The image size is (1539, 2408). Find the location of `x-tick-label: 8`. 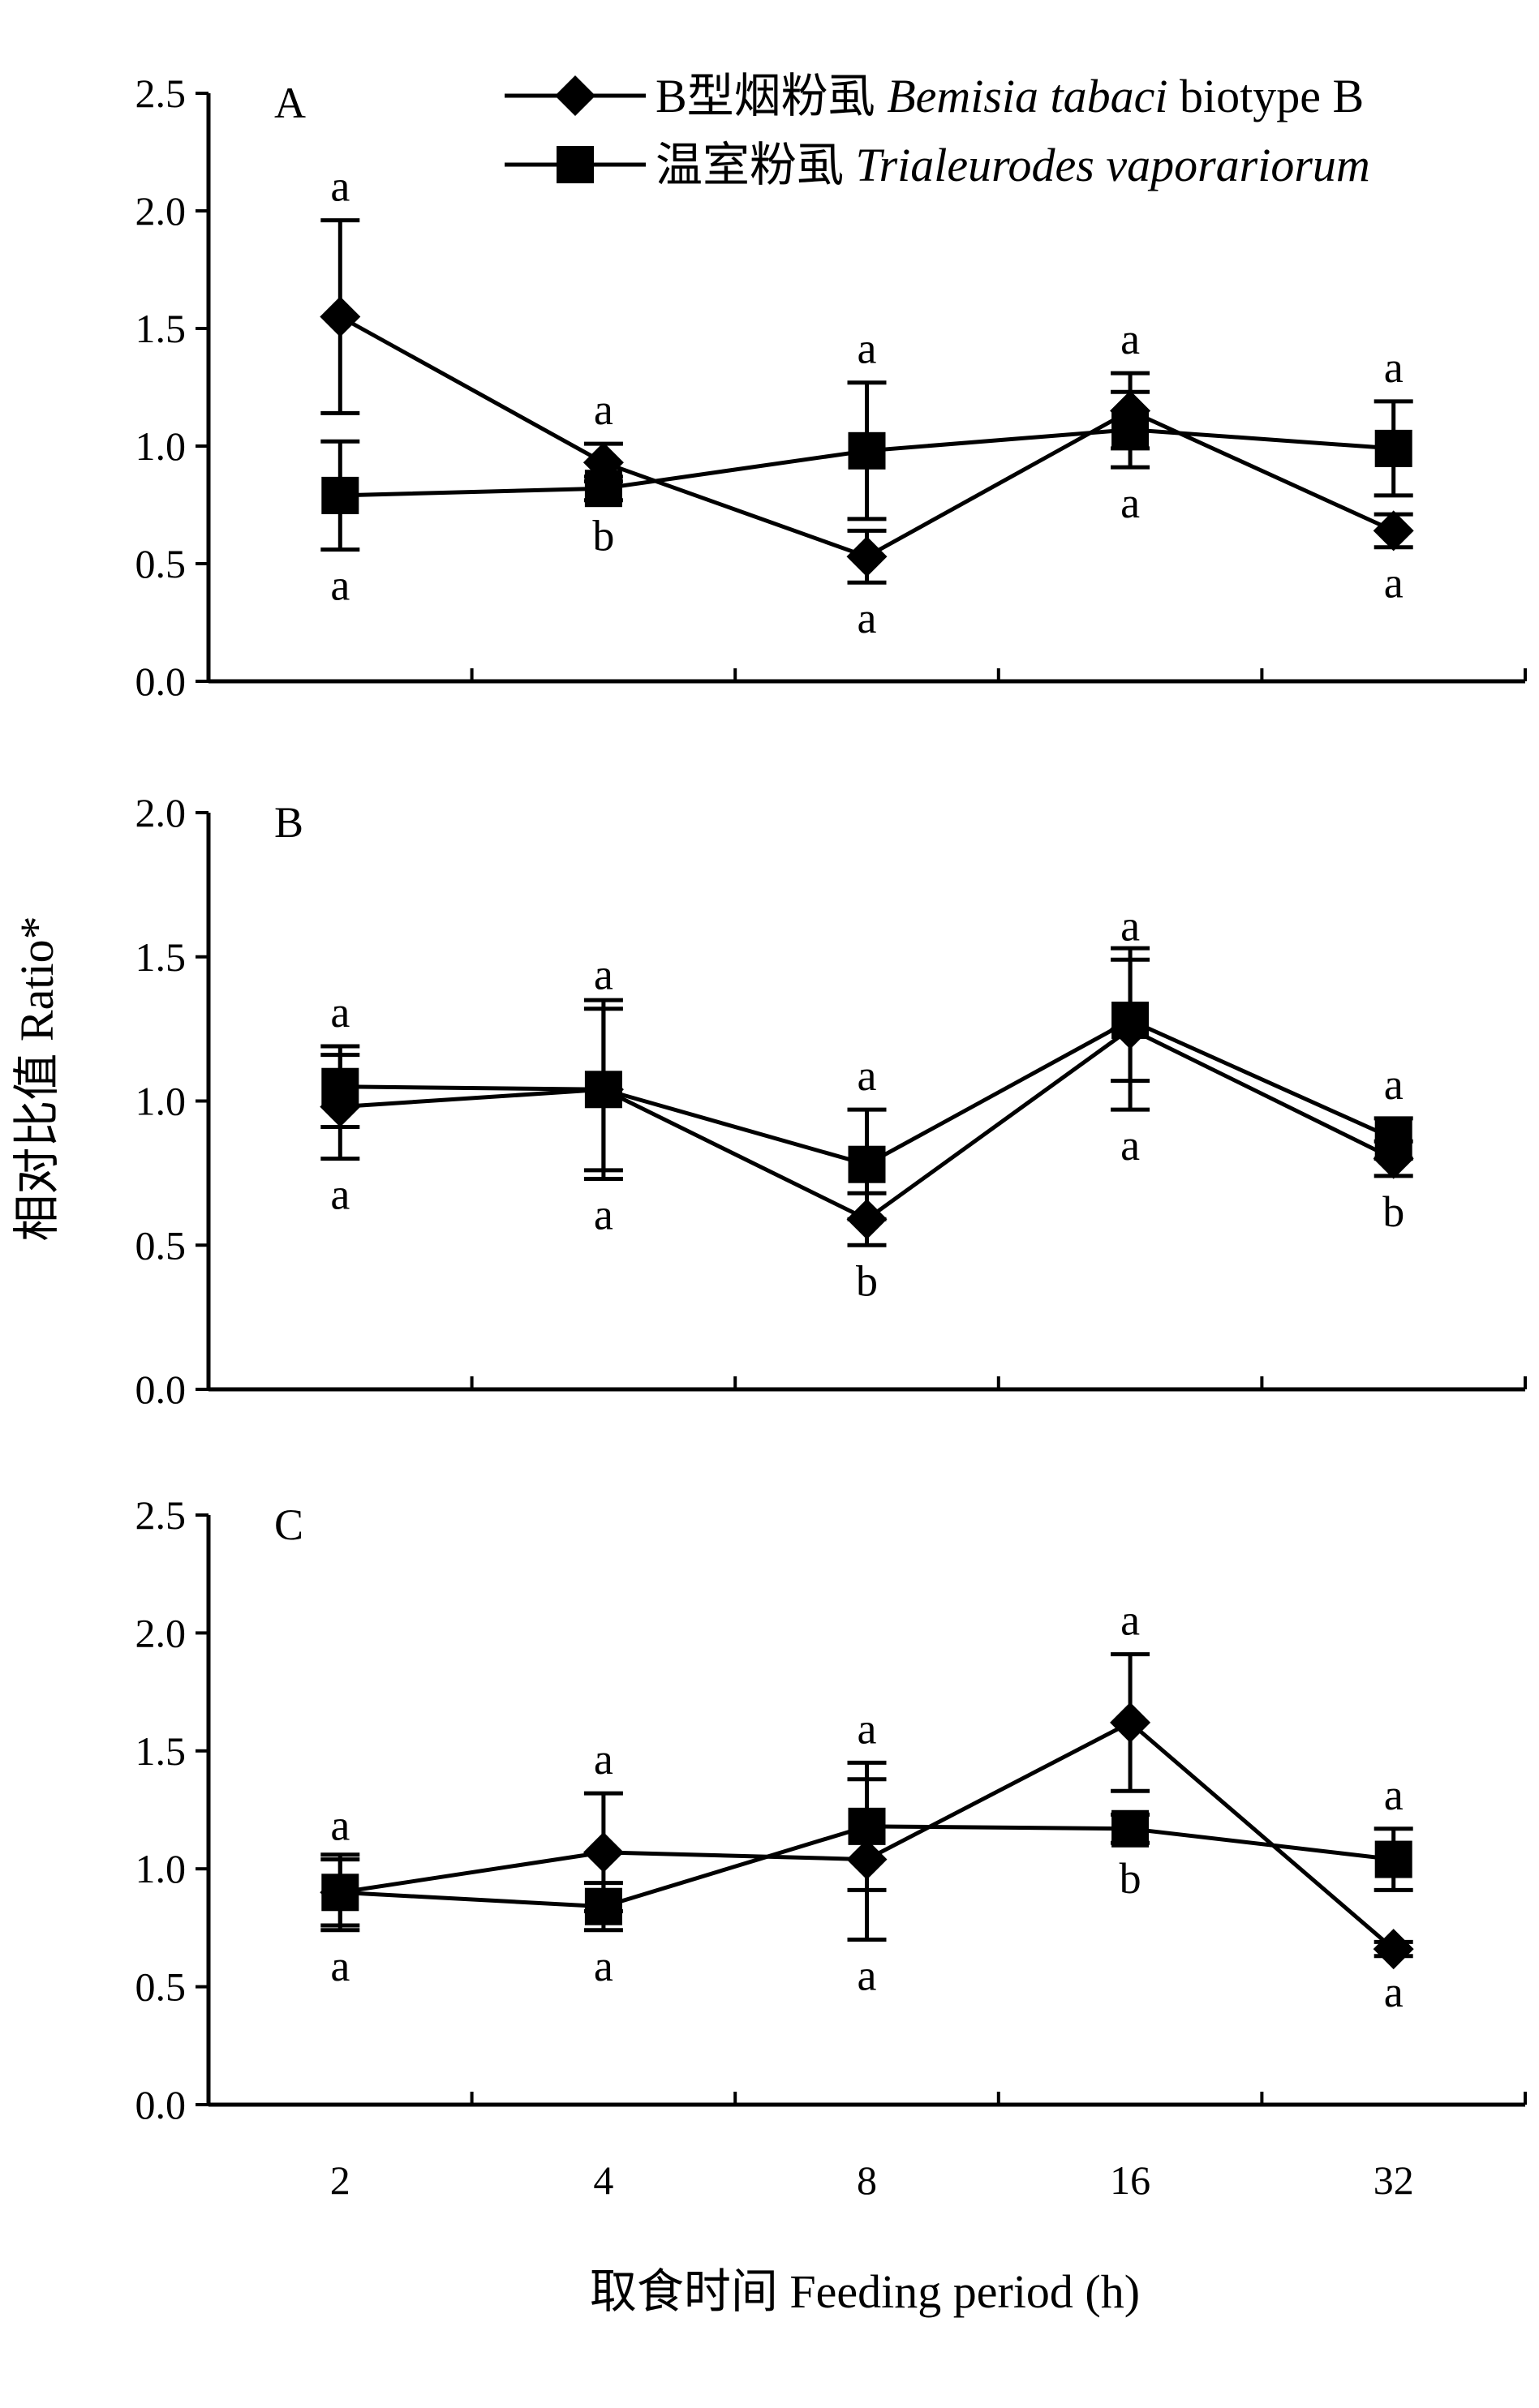

x-tick-label: 8 is located at coordinates (867, 2180).